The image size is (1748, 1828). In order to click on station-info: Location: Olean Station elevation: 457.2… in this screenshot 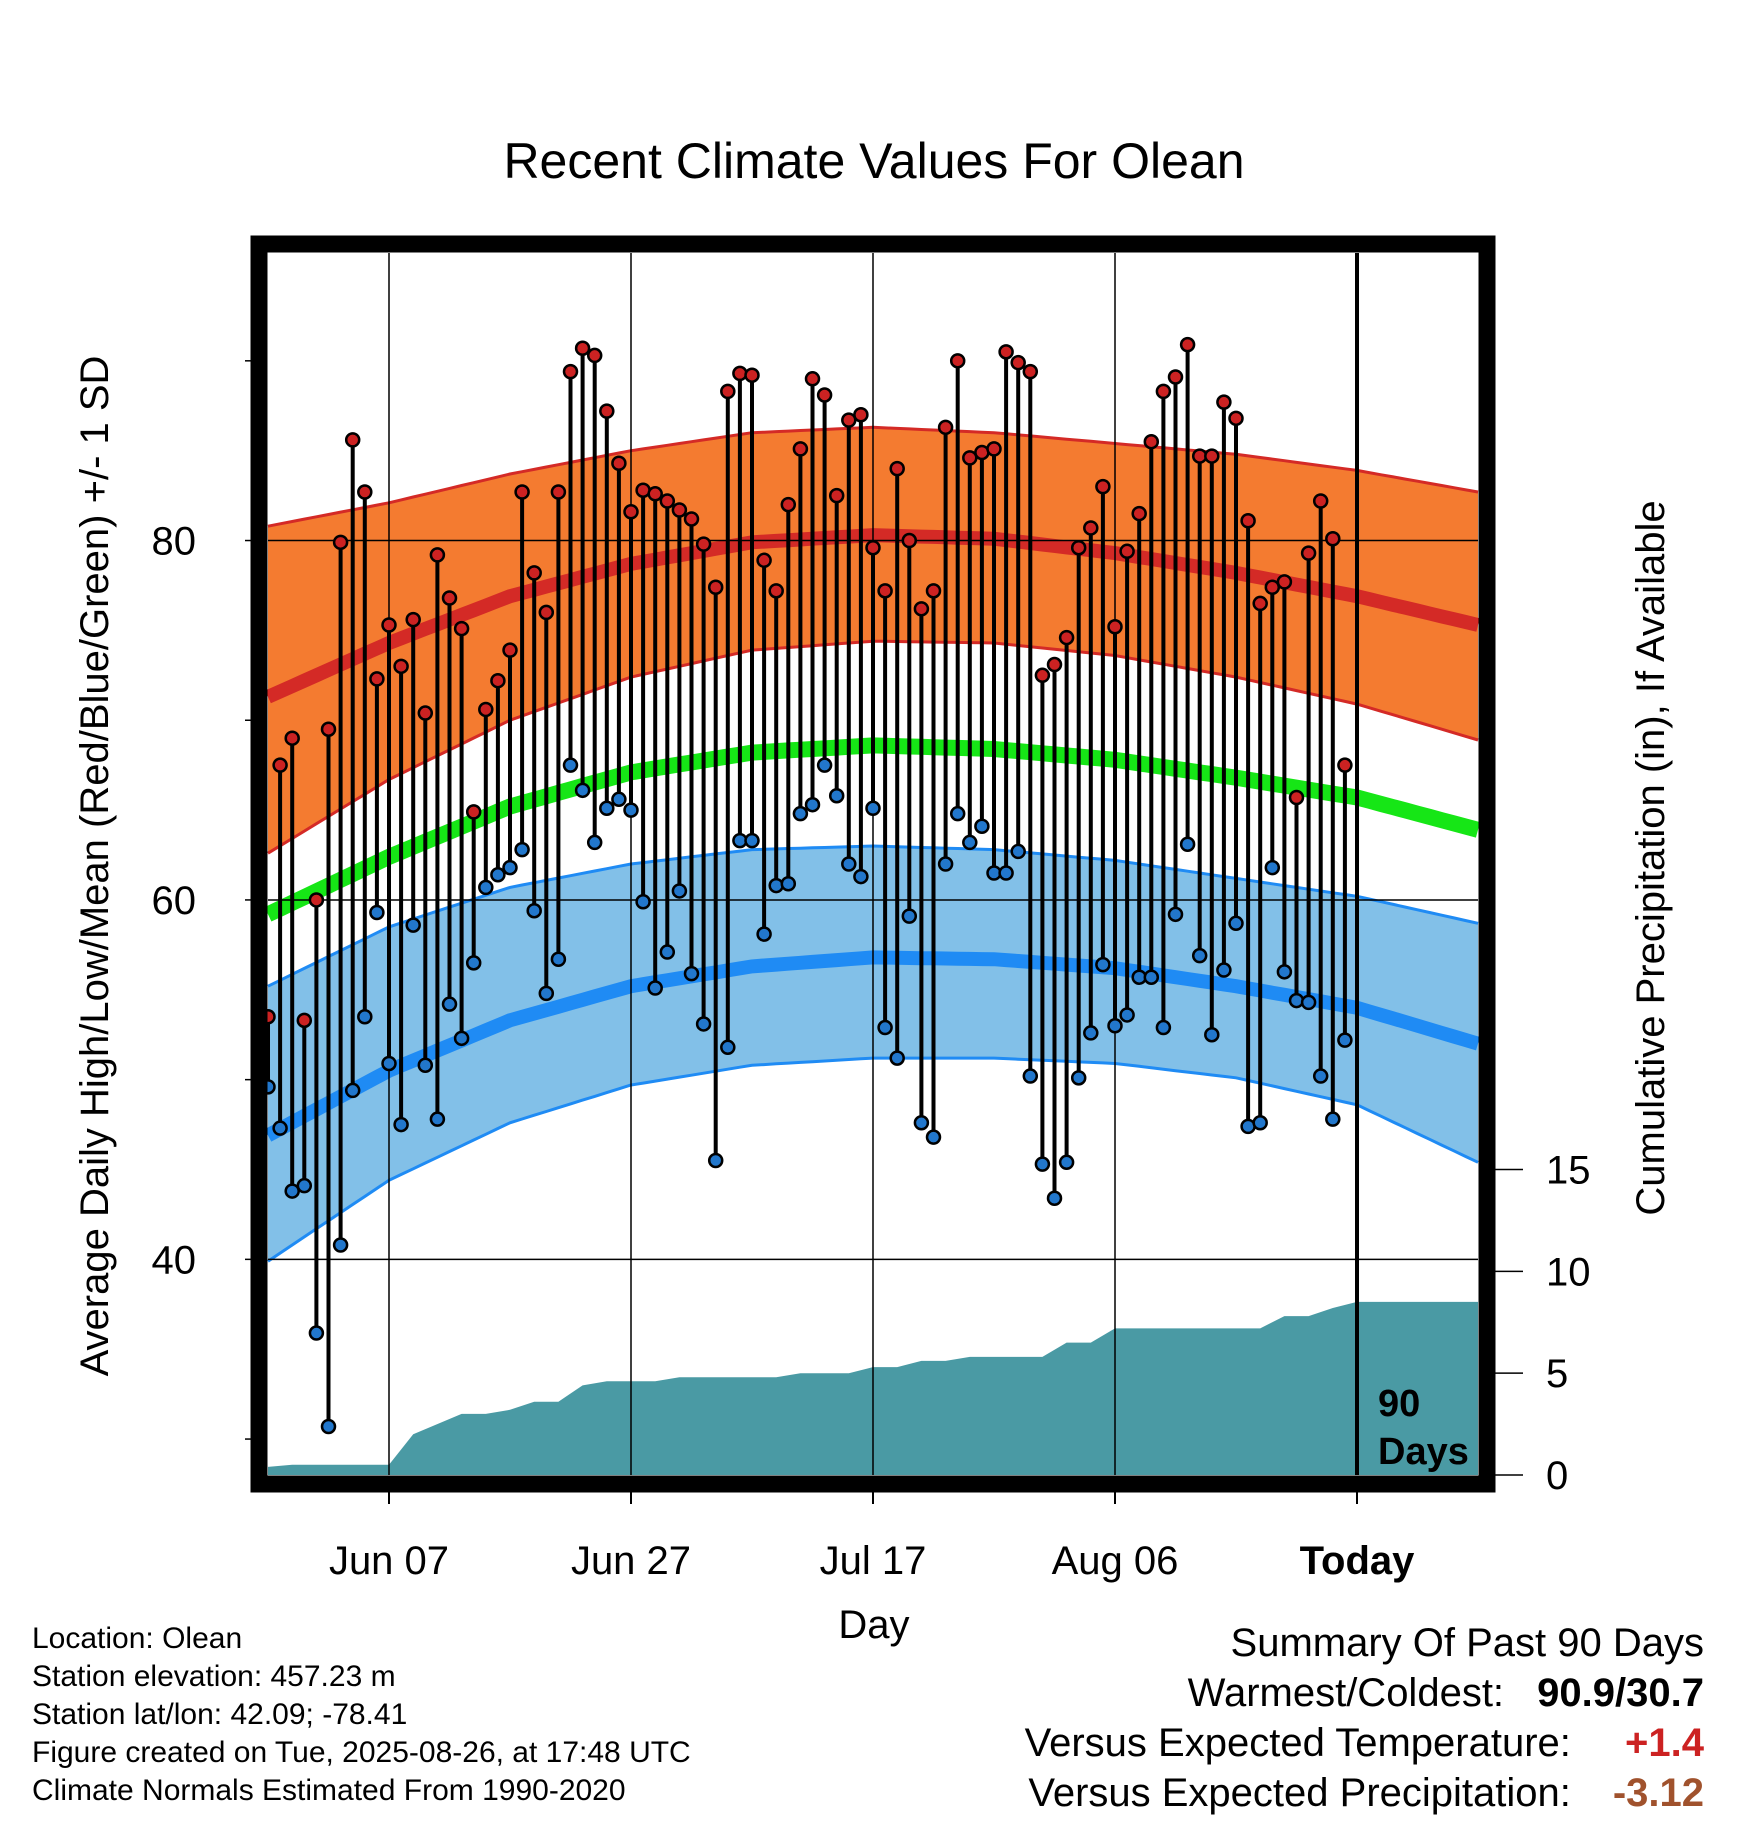, I will do `click(361, 1715)`.